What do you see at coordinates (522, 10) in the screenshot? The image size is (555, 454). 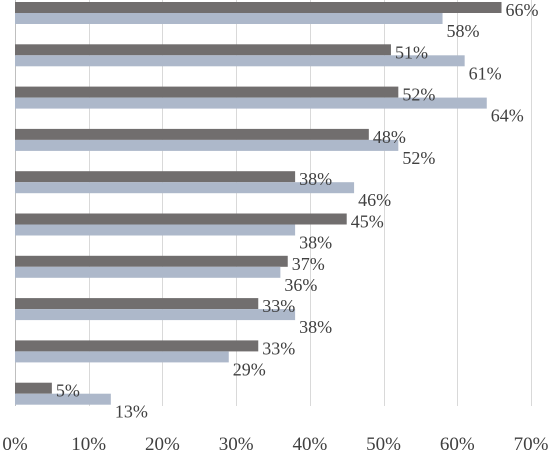 I see `data-label-series-1: 66%` at bounding box center [522, 10].